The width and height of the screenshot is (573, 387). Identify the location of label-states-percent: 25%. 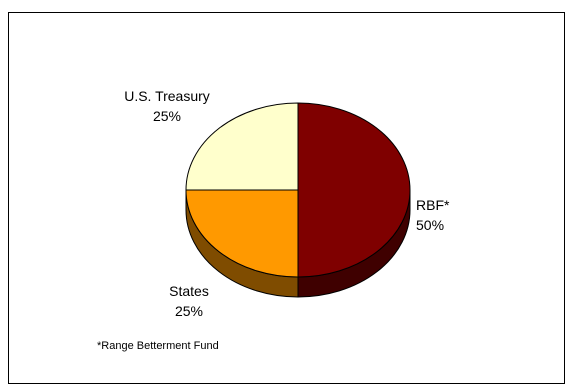
(189, 311).